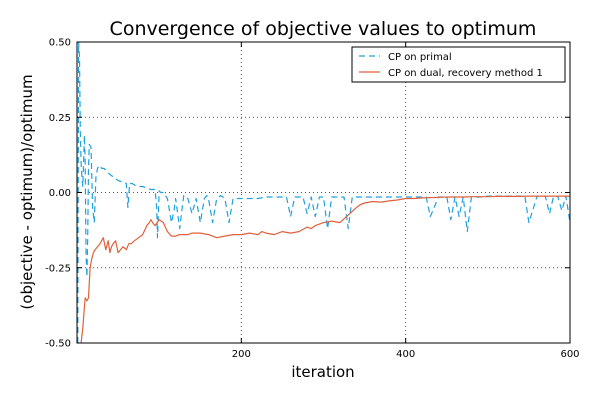 This screenshot has width=600, height=400. Describe the element at coordinates (405, 354) in the screenshot. I see `x-tick-label: 400` at that location.